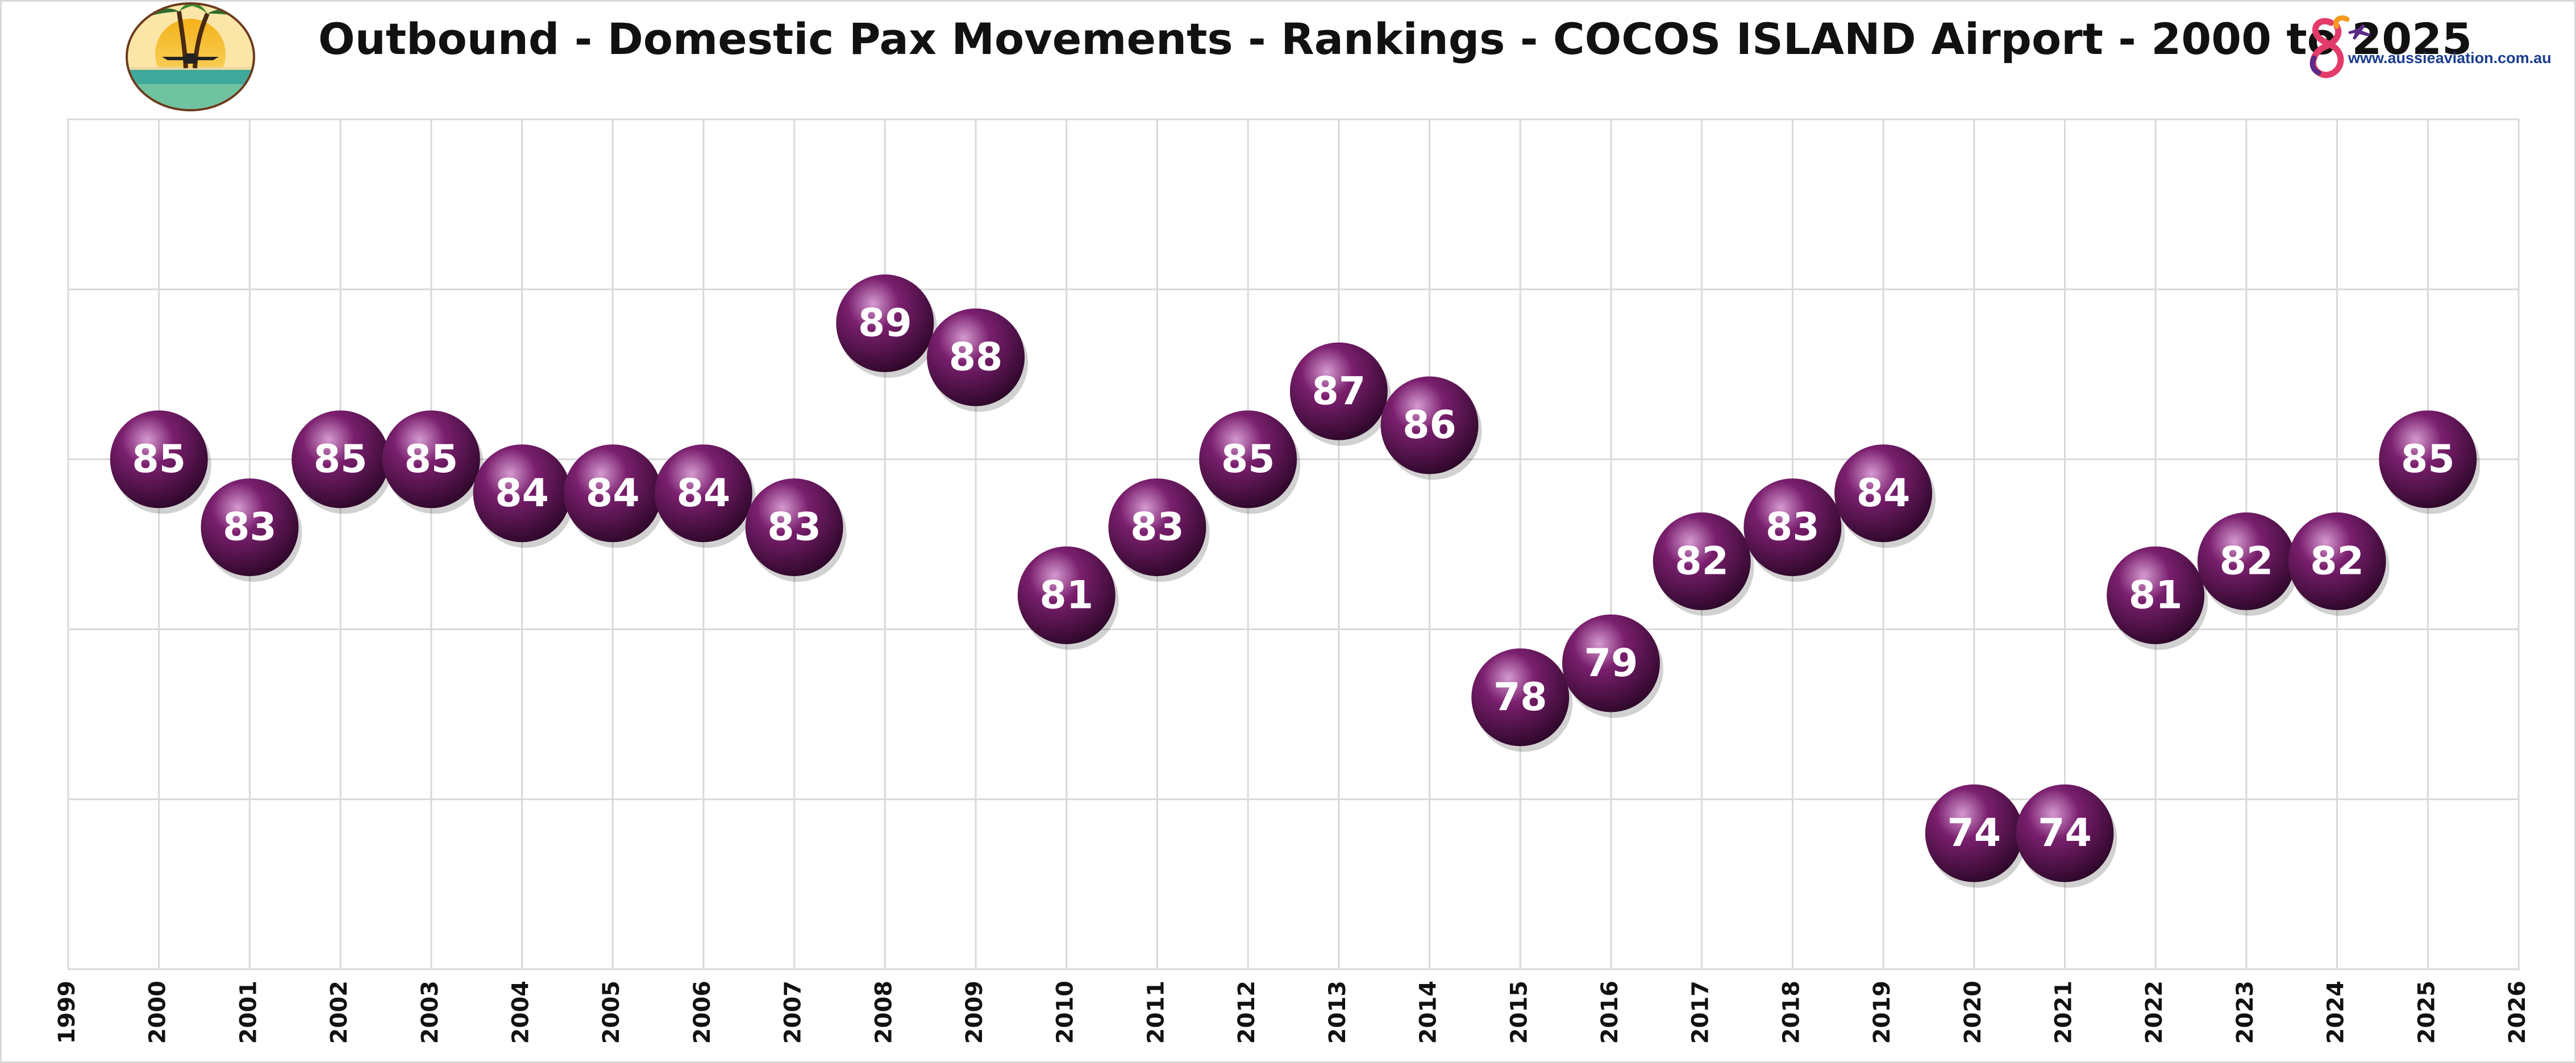 The height and width of the screenshot is (1063, 2576). What do you see at coordinates (1156, 1012) in the screenshot?
I see `x-tick-label: 2011` at bounding box center [1156, 1012].